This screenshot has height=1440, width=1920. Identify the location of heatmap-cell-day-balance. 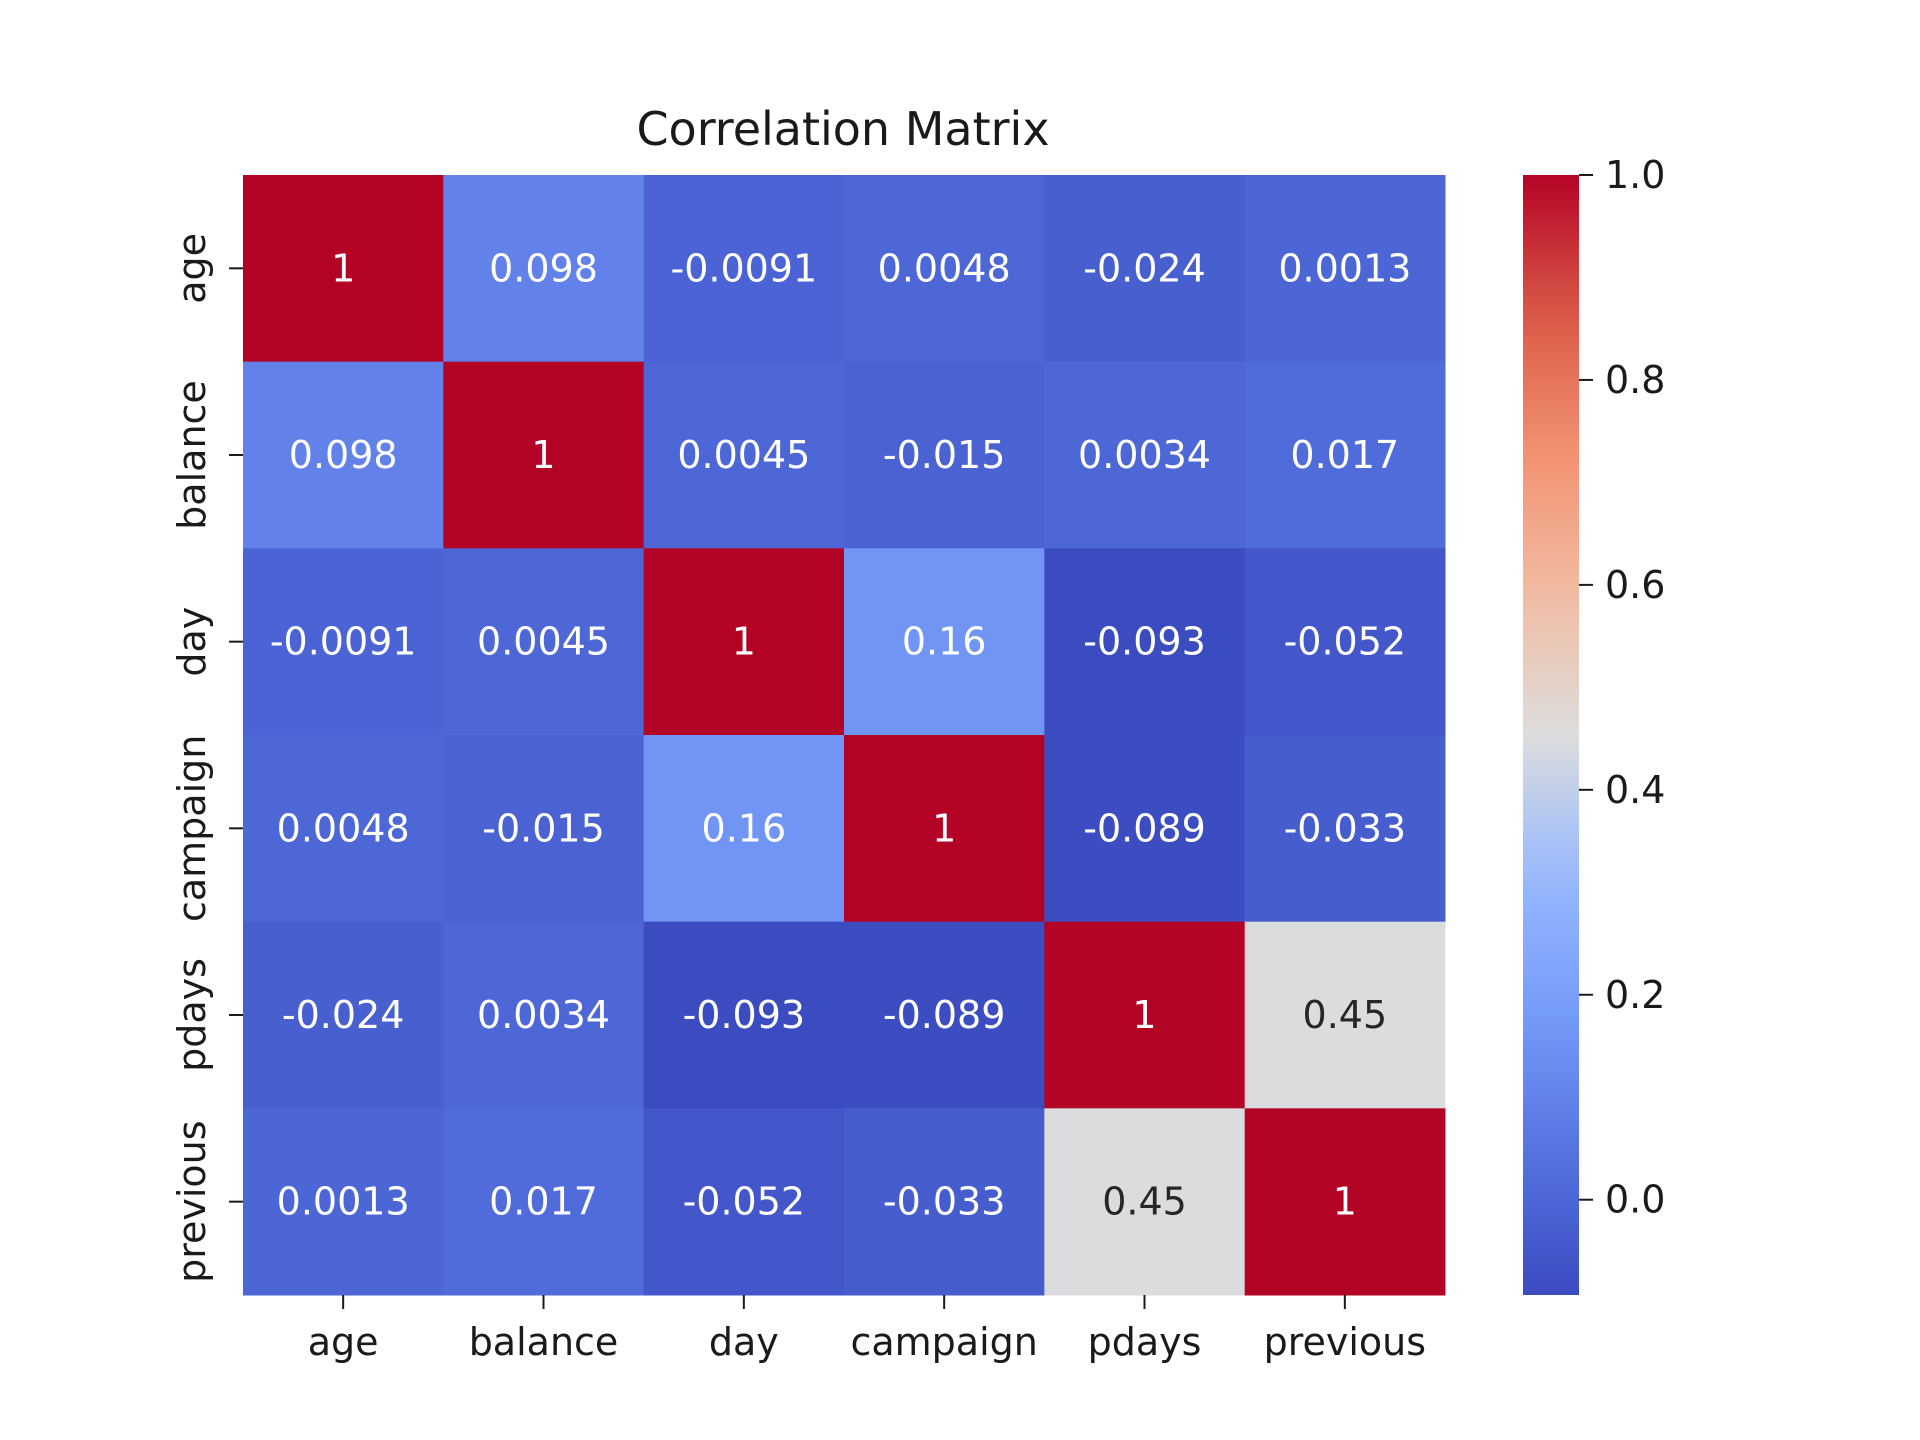
(544, 642).